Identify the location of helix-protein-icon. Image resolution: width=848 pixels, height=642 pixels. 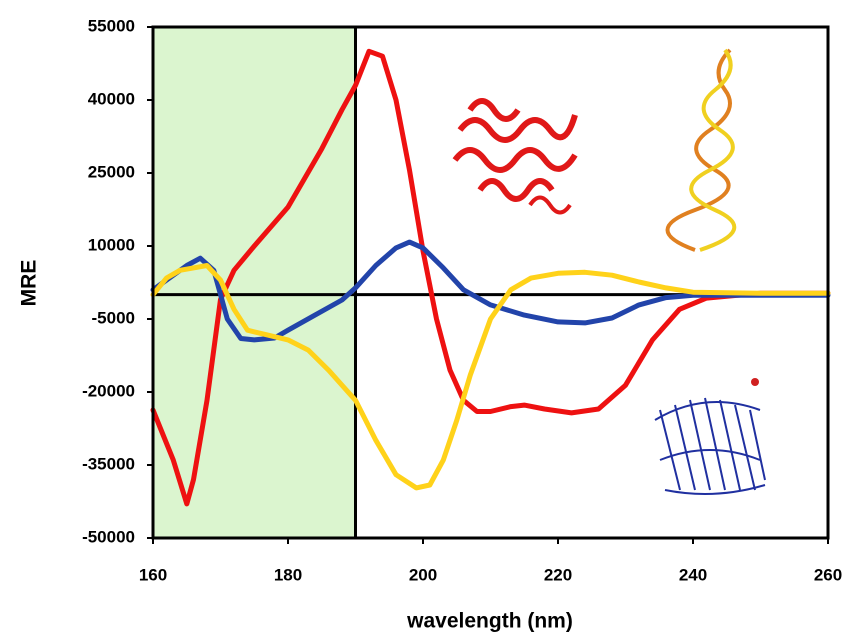
(515, 156).